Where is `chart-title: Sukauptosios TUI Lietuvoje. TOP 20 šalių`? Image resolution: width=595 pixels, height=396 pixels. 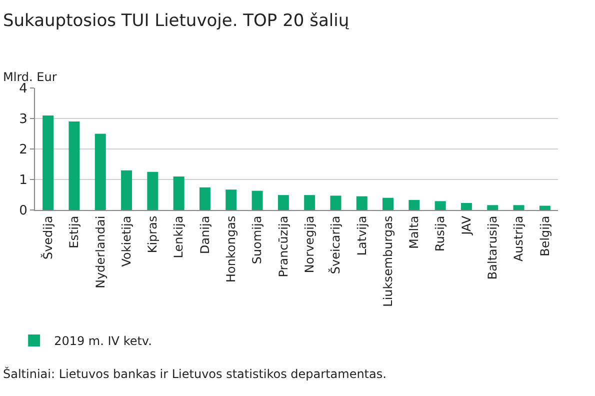 chart-title: Sukauptosios TUI Lietuvoje. TOP 20 šalių is located at coordinates (176, 20).